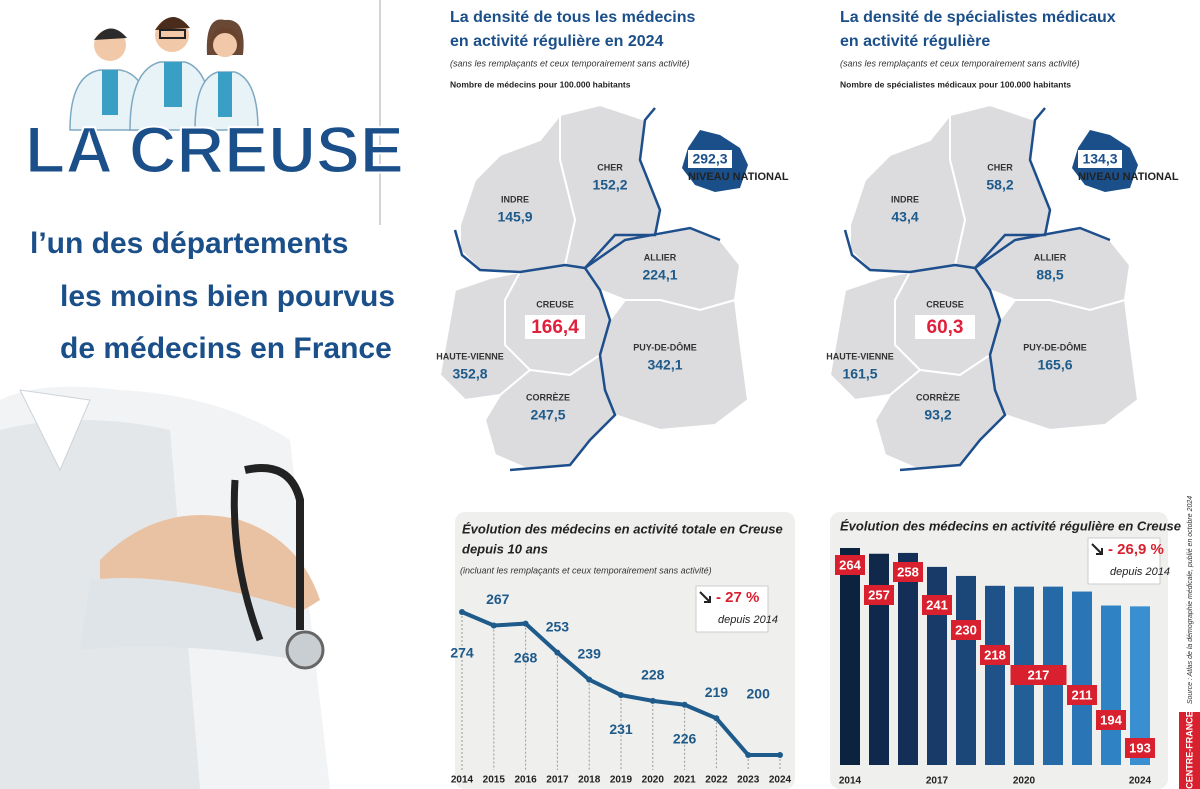 Image resolution: width=1200 pixels, height=789 pixels. Describe the element at coordinates (938, 397) in the screenshot. I see `department-name: CORRÈZE` at that location.